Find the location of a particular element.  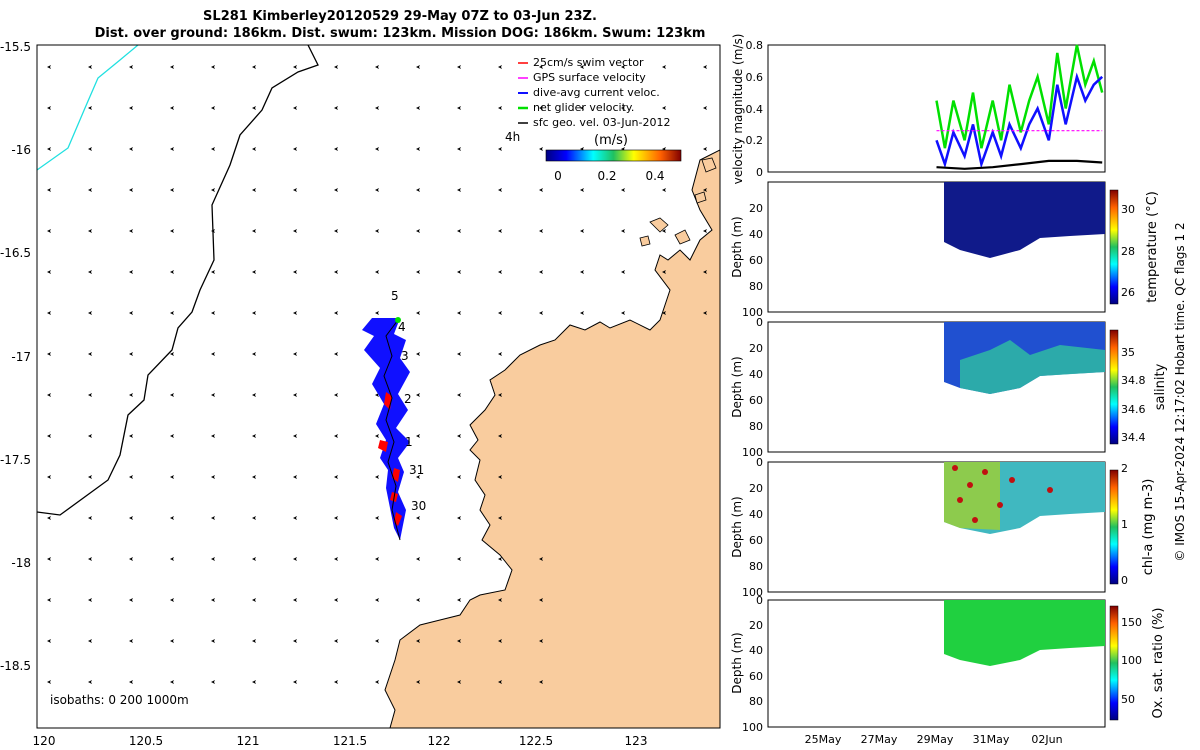

map-colorbar-tick-0: 0 is located at coordinates (558, 176).